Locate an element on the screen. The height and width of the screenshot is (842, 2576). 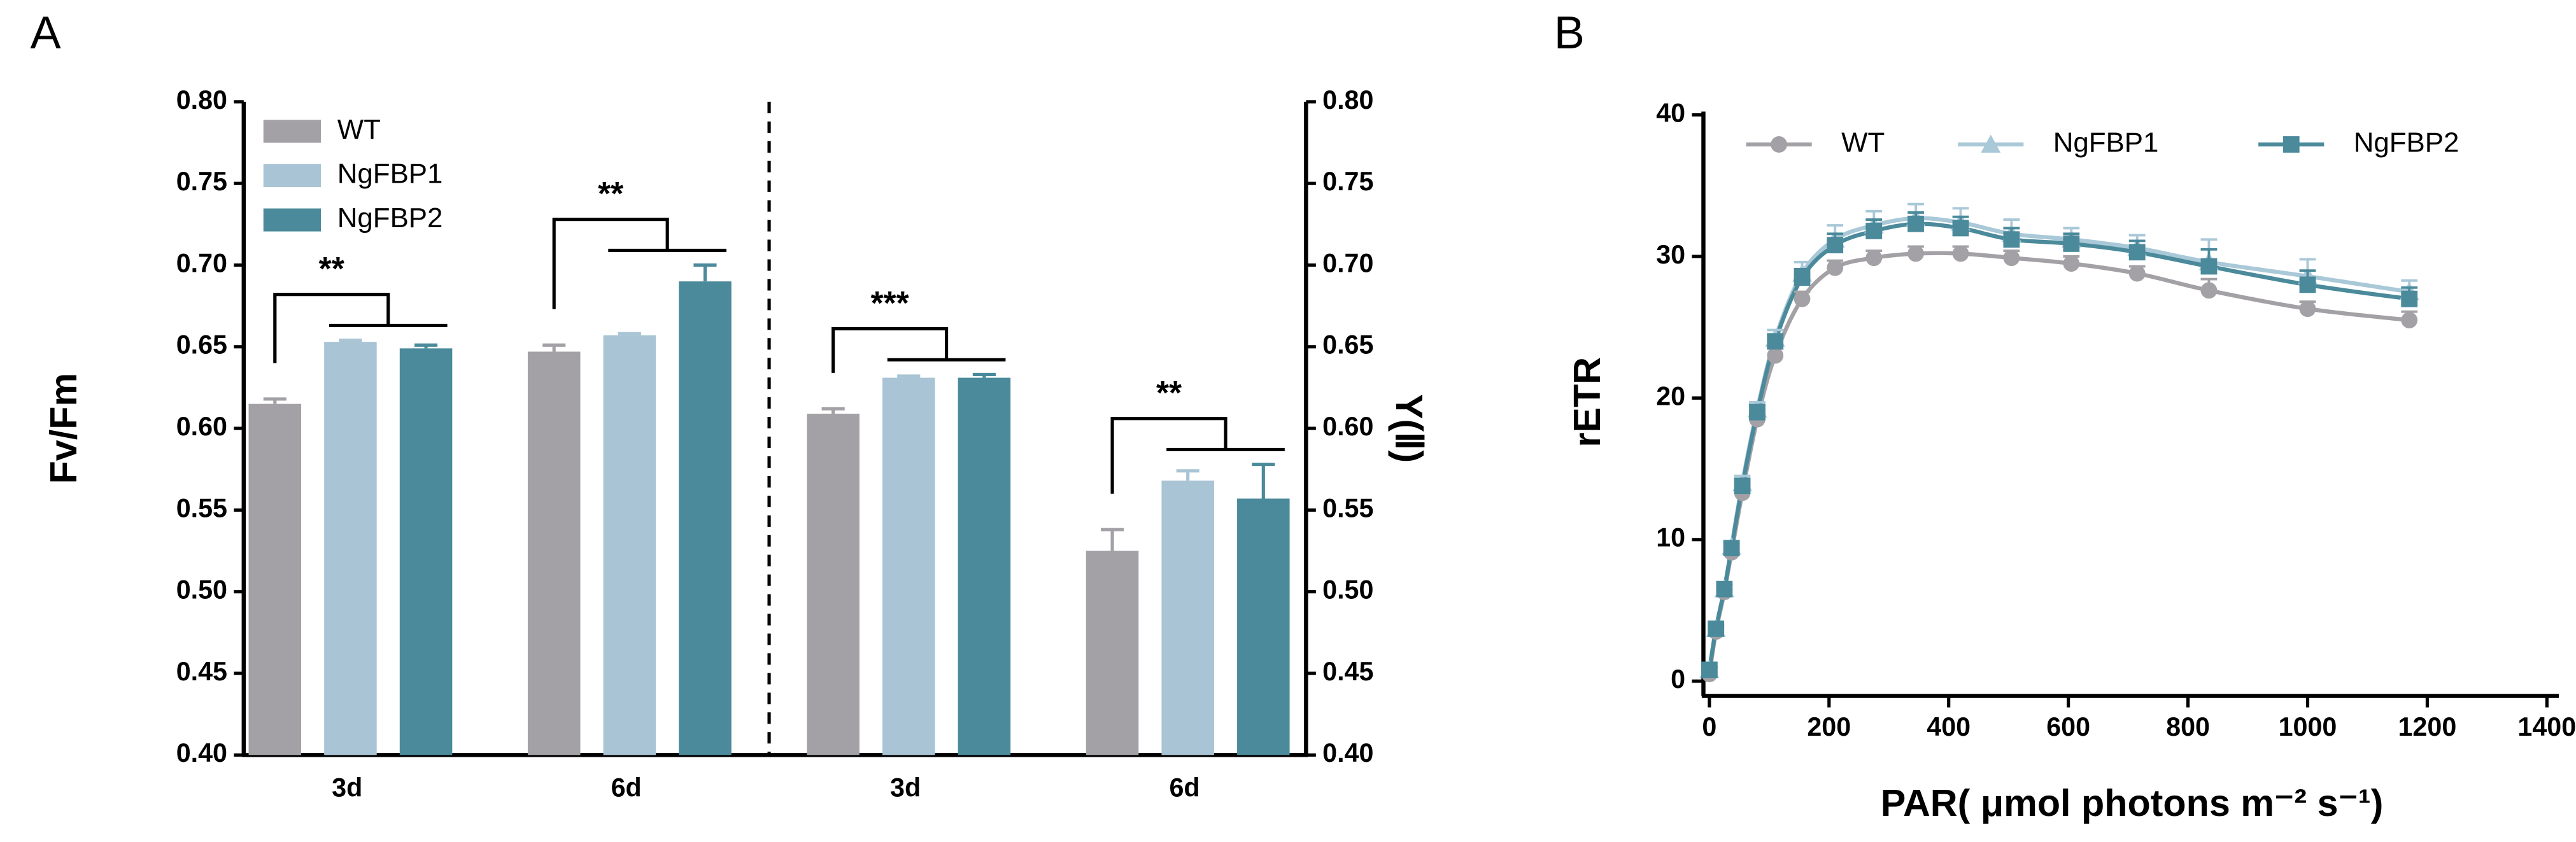
y-tick-label: 0.40 is located at coordinates (201, 753).